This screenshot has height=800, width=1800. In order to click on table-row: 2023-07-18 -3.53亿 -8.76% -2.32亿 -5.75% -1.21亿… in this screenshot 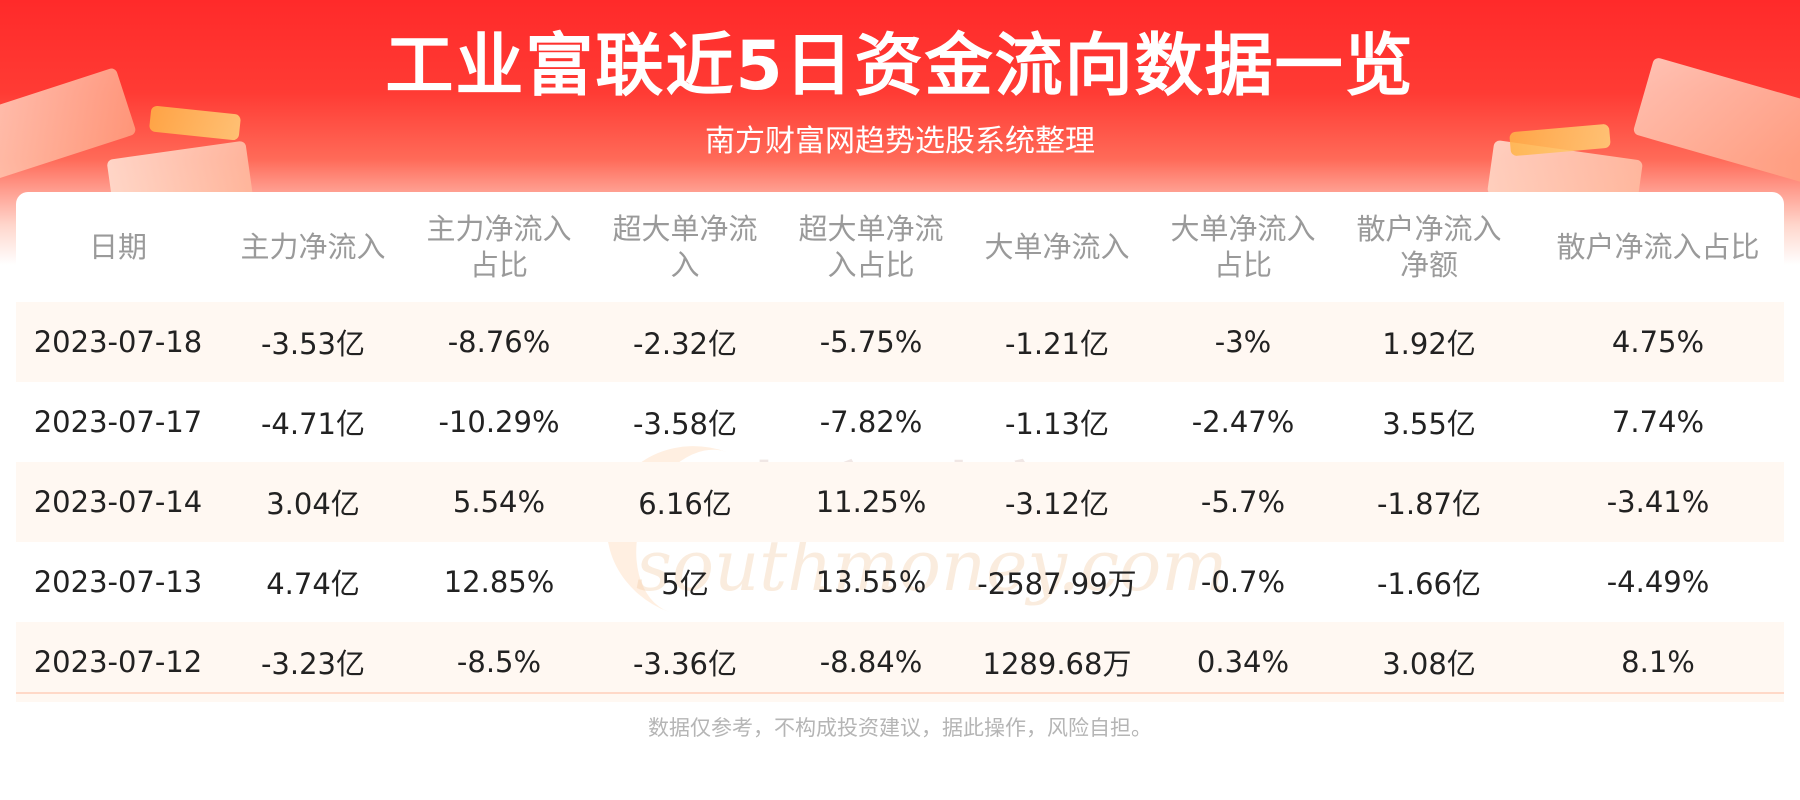, I will do `click(900, 342)`.